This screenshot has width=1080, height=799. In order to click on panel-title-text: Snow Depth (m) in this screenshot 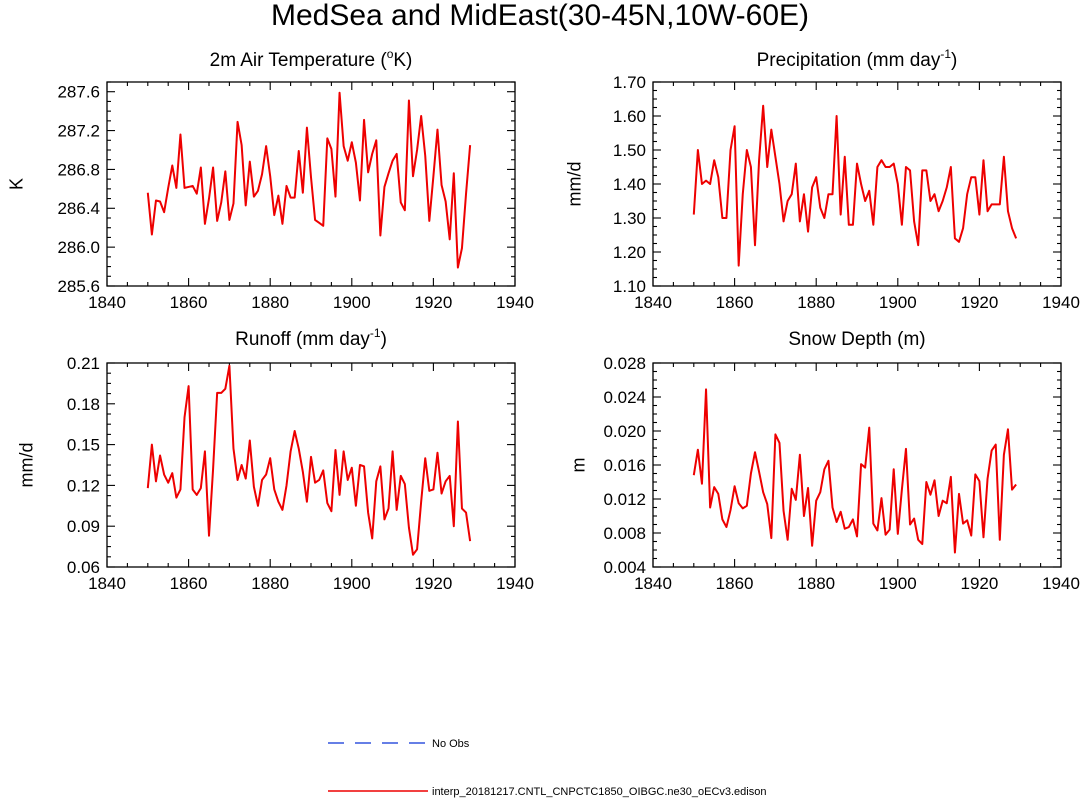, I will do `click(856, 339)`.